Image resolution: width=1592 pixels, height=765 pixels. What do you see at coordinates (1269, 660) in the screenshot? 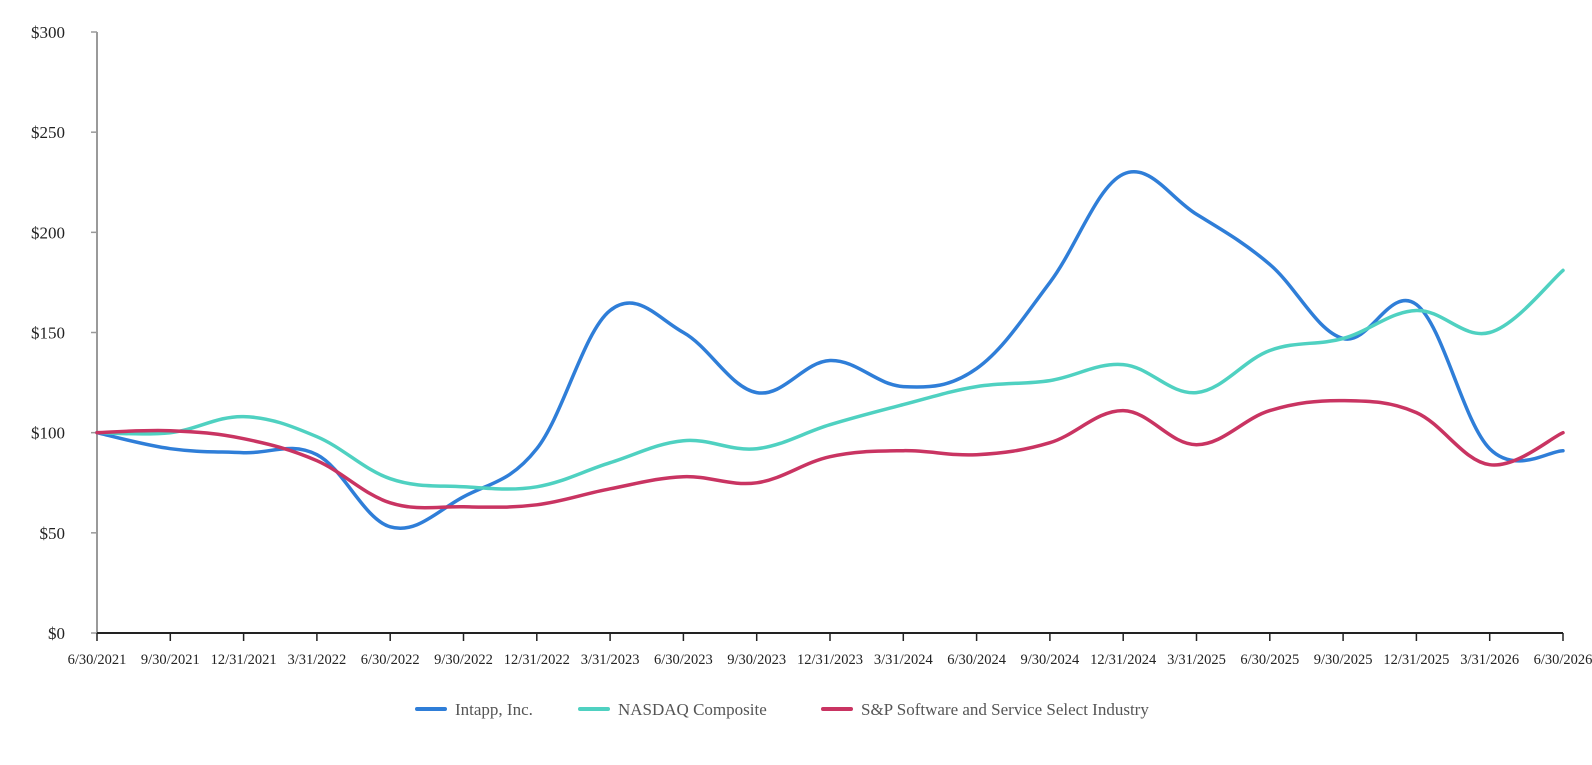
I see `x-tick-label: 6/30/2025` at bounding box center [1269, 660].